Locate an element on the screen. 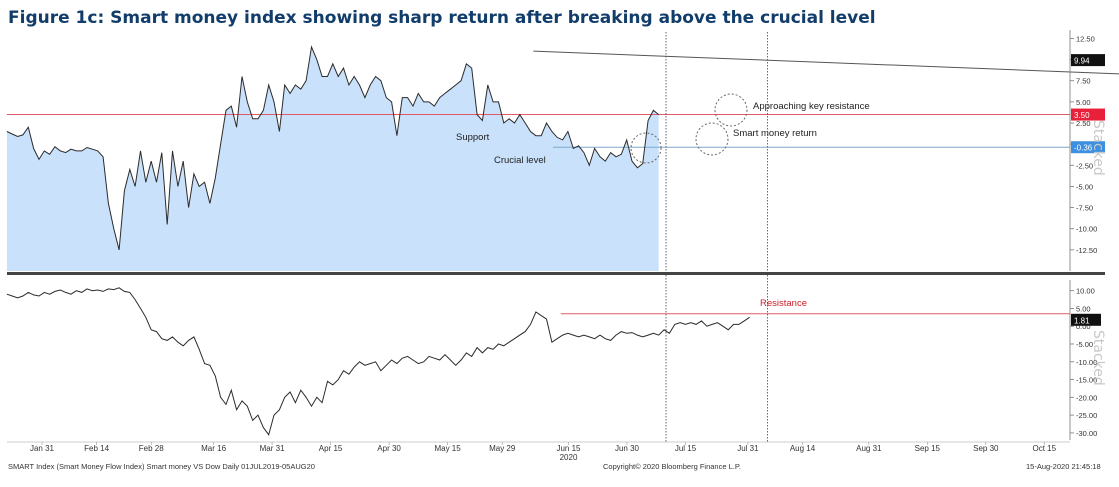  x-tick-label: Feb 14 is located at coordinates (96, 448).